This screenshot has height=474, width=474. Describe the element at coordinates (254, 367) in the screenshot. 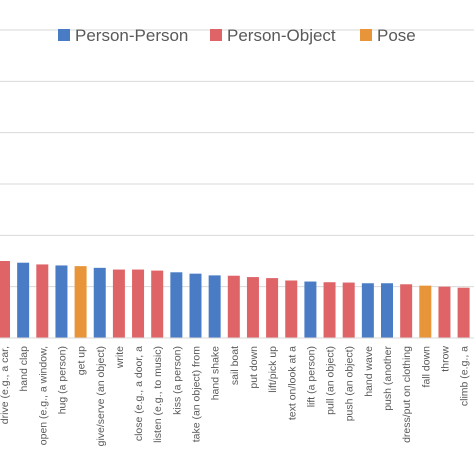

I see `x-tick-label: put down` at that location.